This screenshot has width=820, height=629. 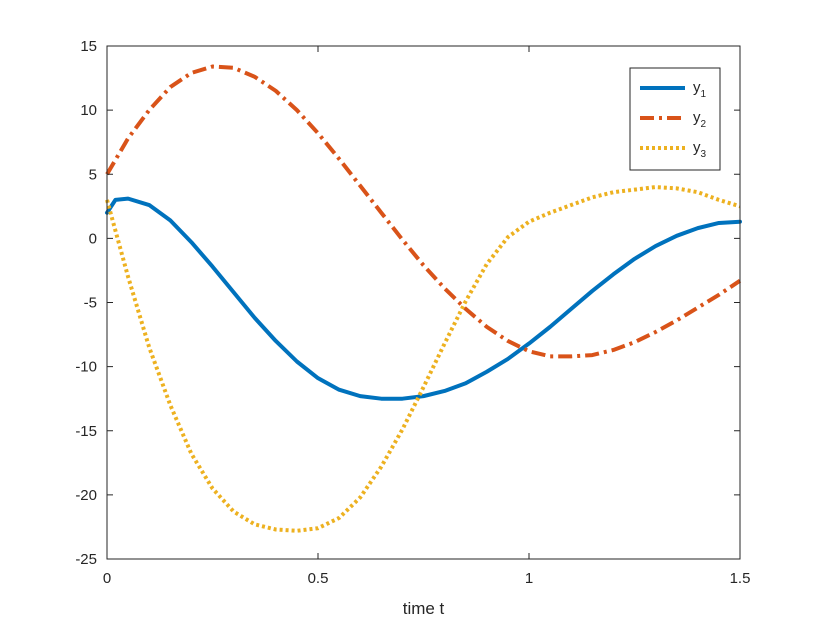 What do you see at coordinates (704, 94) in the screenshot?
I see `legend-subscript: 1` at bounding box center [704, 94].